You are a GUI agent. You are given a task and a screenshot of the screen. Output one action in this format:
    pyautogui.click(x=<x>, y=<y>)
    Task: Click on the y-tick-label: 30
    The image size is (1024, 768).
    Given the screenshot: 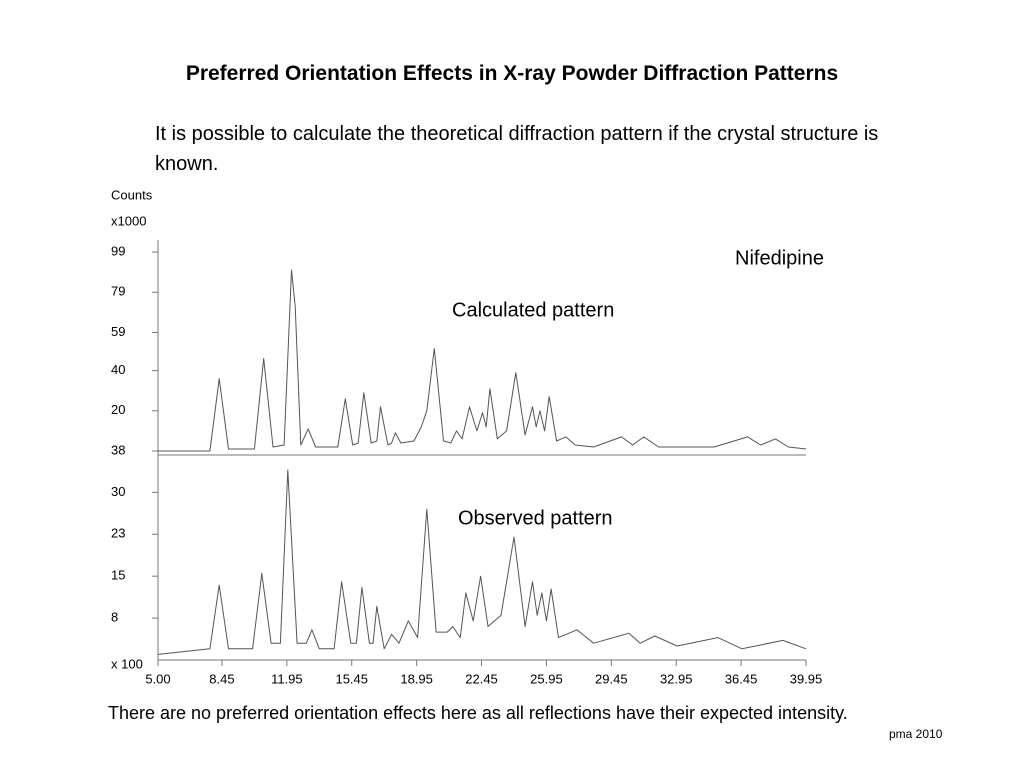 What is the action you would take?
    pyautogui.click(x=118, y=491)
    